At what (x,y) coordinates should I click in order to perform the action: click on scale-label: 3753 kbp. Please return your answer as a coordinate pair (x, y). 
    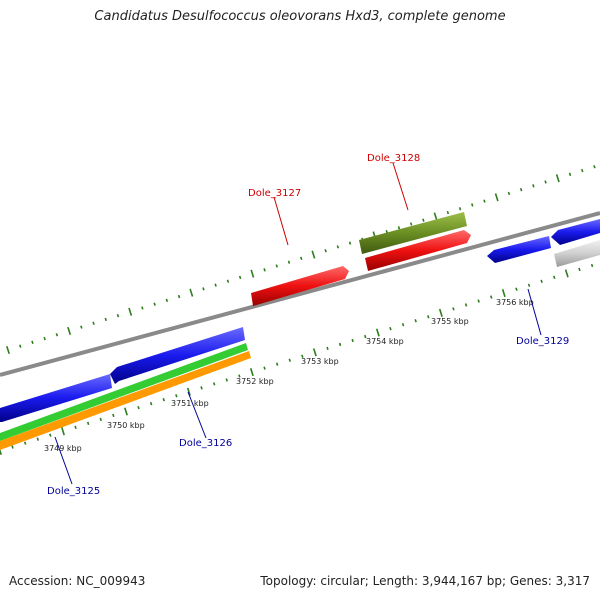
    Looking at the image, I should click on (320, 361).